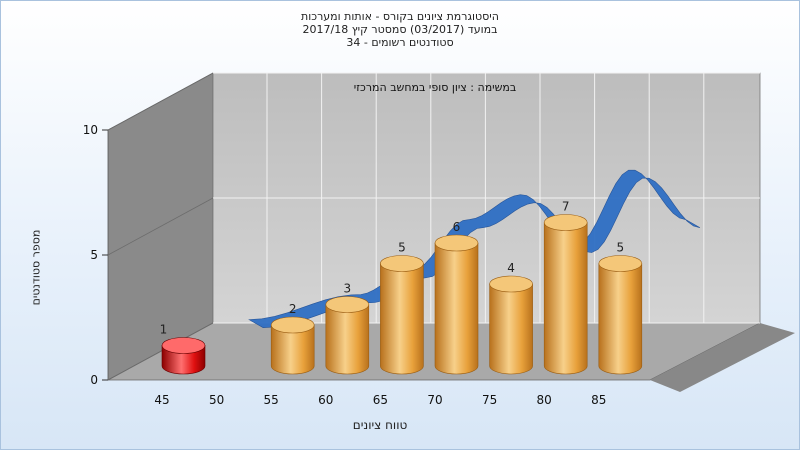 The image size is (800, 450). What do you see at coordinates (347, 289) in the screenshot?
I see `data-label-60: 3` at bounding box center [347, 289].